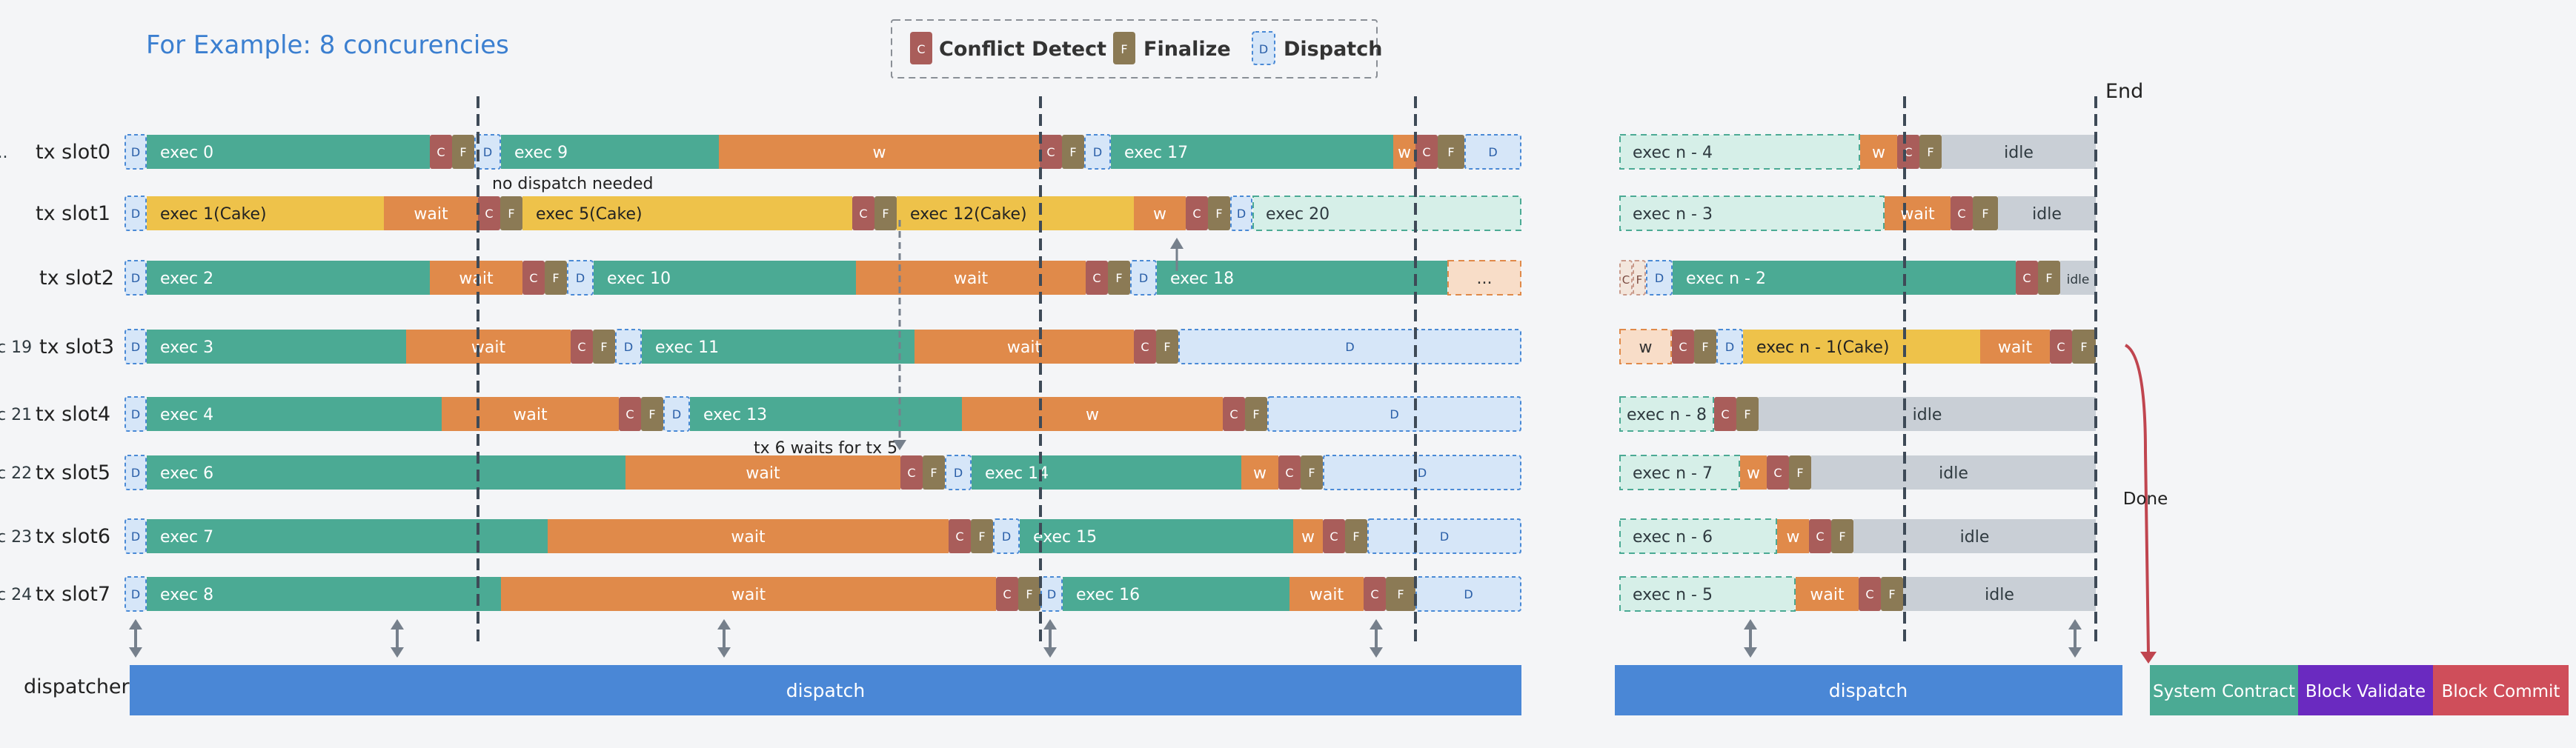 This screenshot has width=2576, height=748. Describe the element at coordinates (1868, 690) in the screenshot. I see `dispatch-bar-tail` at that location.